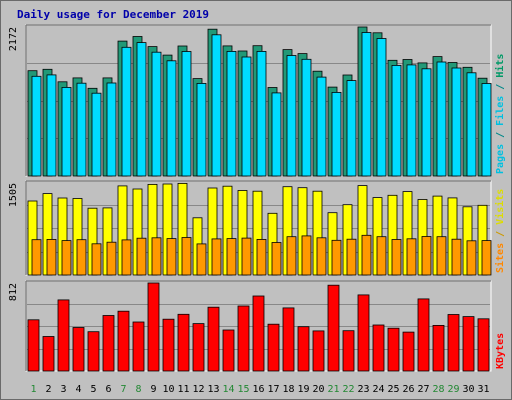 This screenshot has width=512, height=400. What do you see at coordinates (13, 195) in the screenshot?
I see `visits-max-label: 1505` at bounding box center [13, 195].